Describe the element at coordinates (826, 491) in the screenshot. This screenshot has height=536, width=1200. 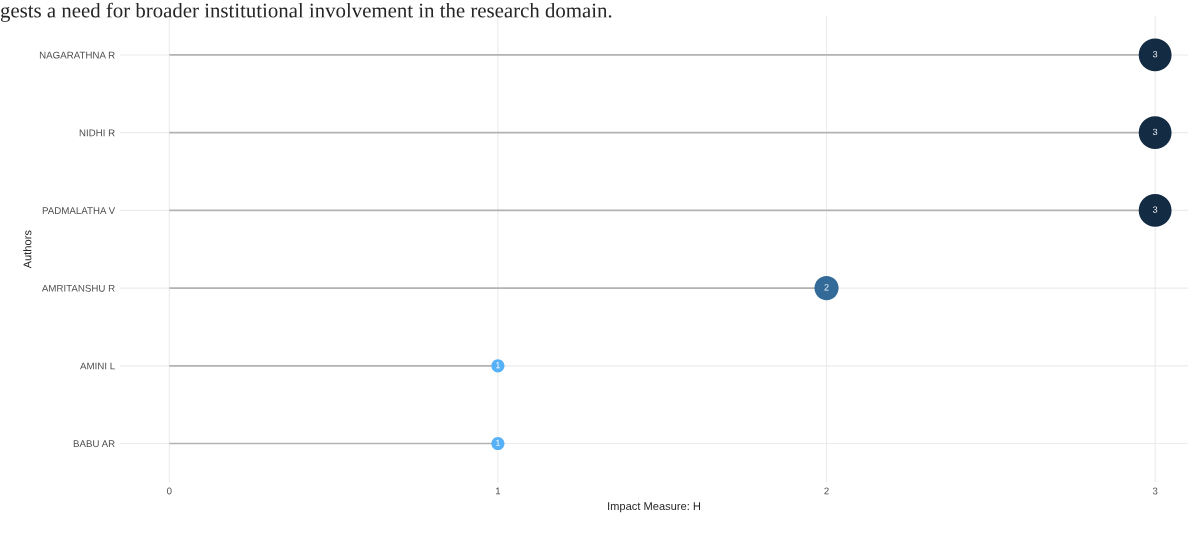
I see `x-tick-label: 2` at that location.